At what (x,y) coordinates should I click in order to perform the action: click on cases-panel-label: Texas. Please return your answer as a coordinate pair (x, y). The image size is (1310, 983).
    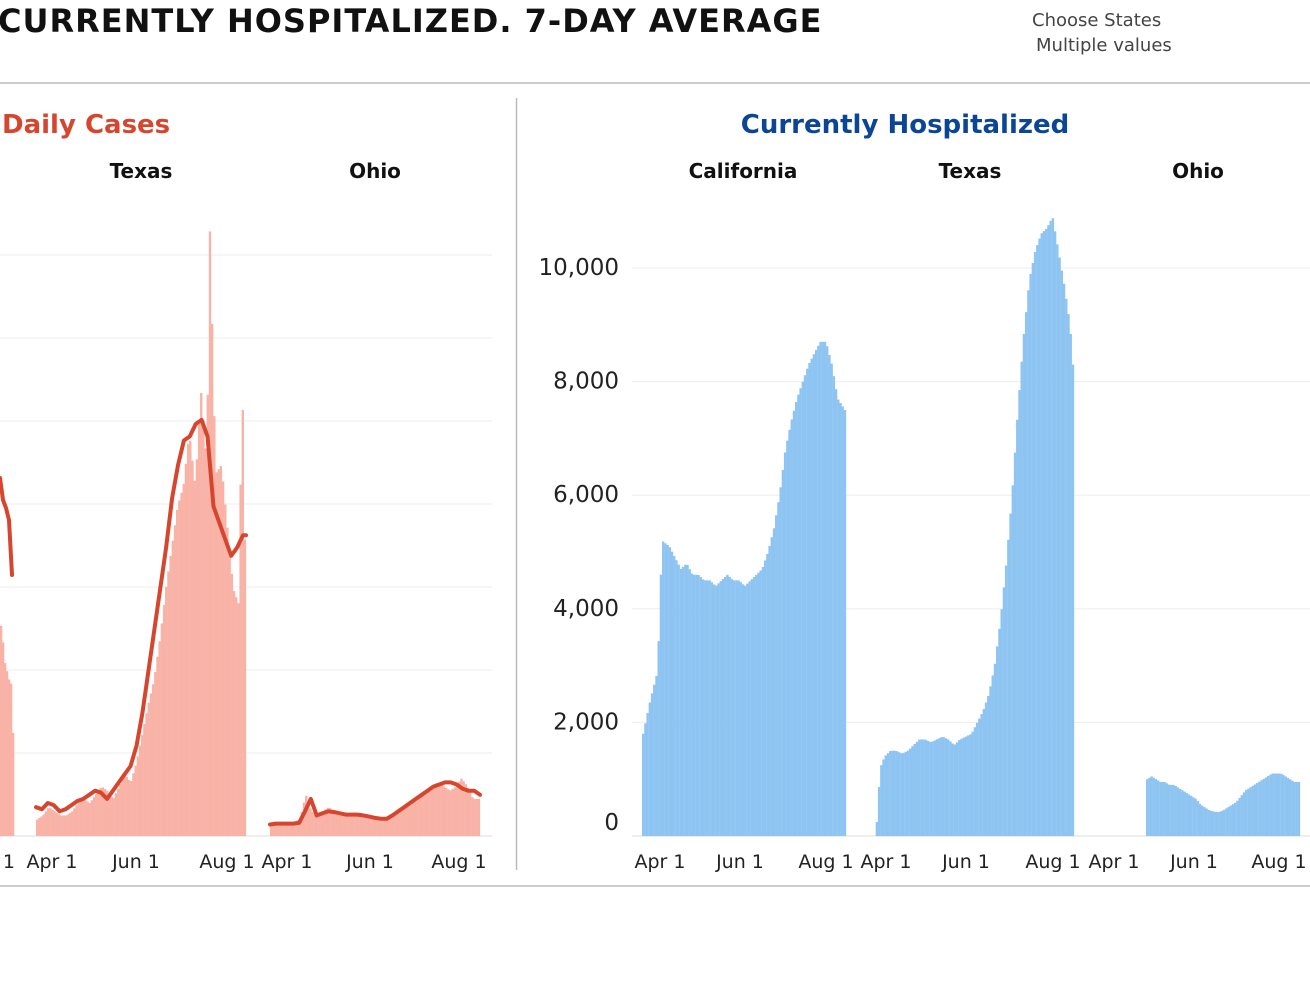
    Looking at the image, I should click on (141, 171).